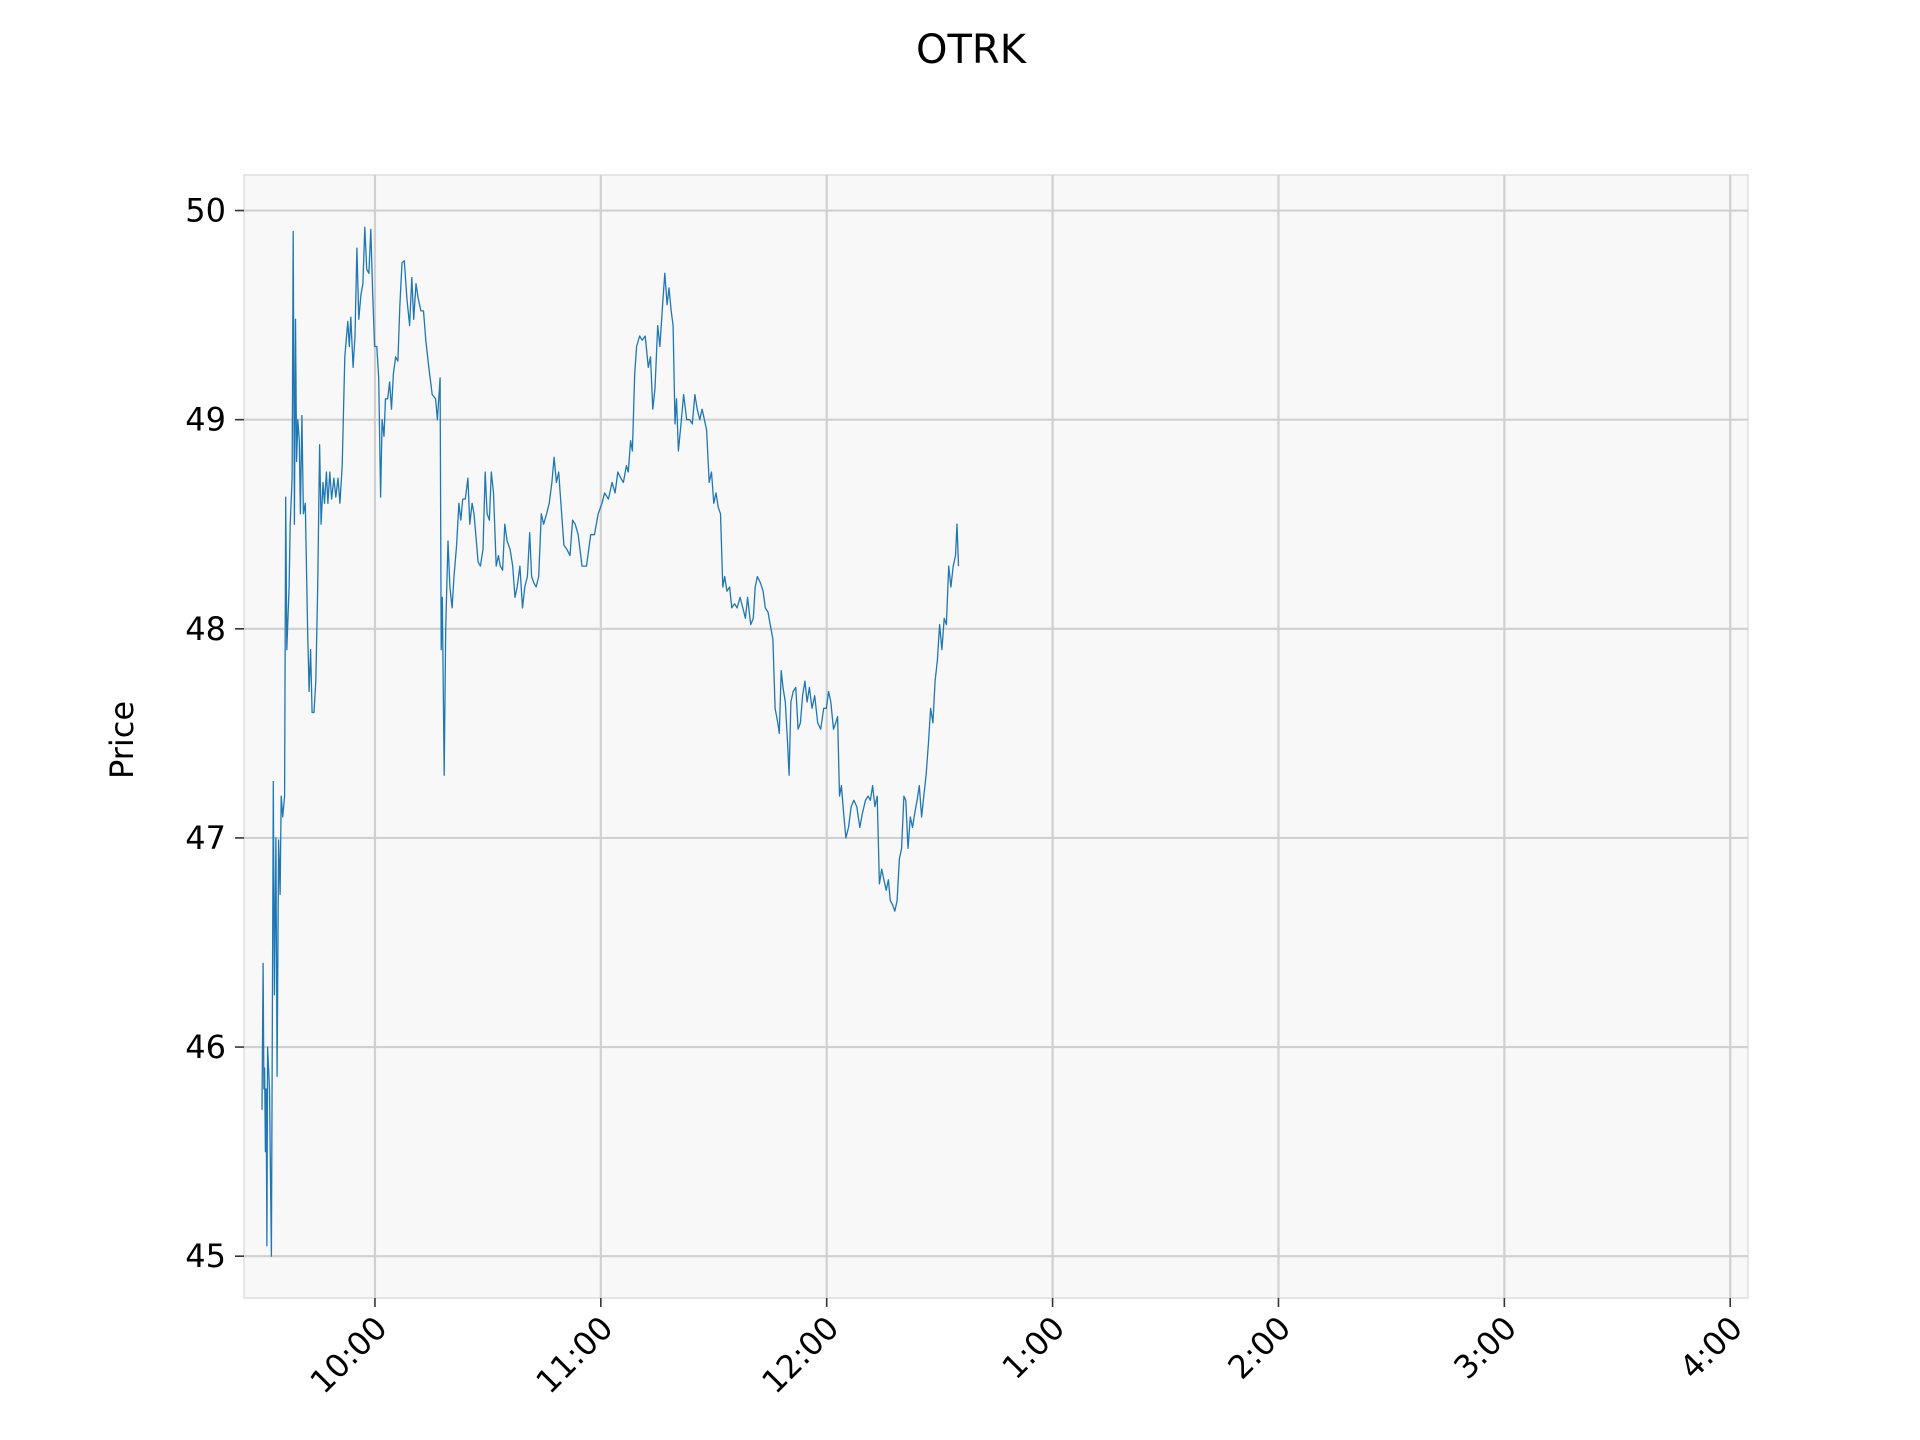 This screenshot has width=1920, height=1440. I want to click on x-tick-label: 4:00, so click(1711, 1348).